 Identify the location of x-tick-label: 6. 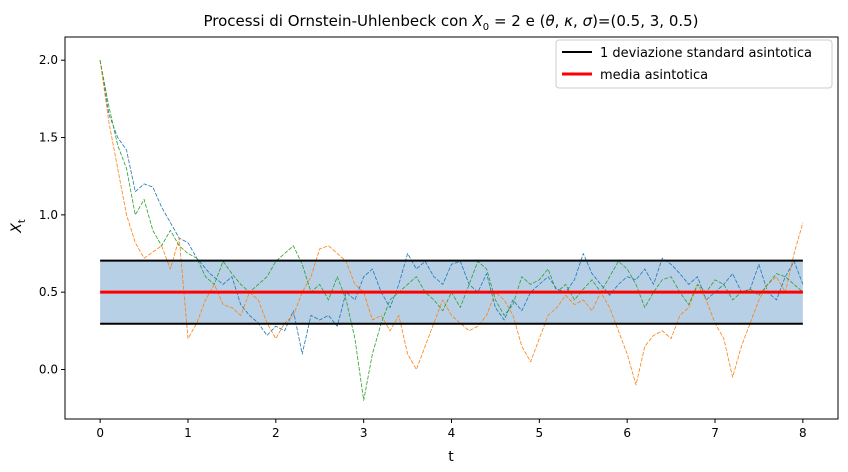
(627, 433).